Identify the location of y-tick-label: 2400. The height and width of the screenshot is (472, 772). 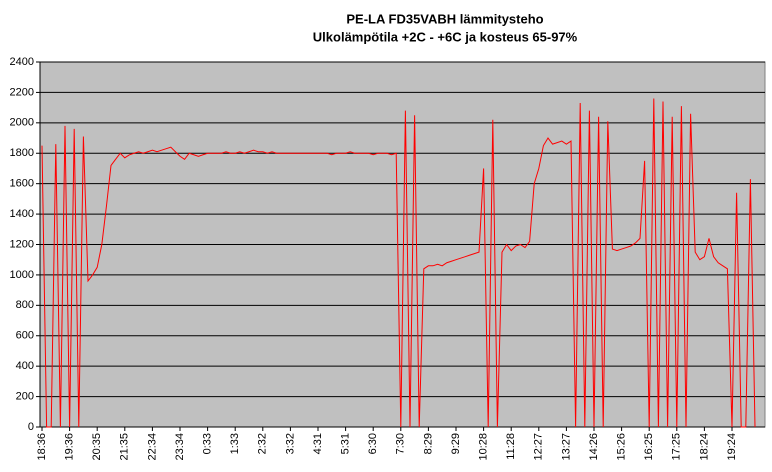
(22, 62).